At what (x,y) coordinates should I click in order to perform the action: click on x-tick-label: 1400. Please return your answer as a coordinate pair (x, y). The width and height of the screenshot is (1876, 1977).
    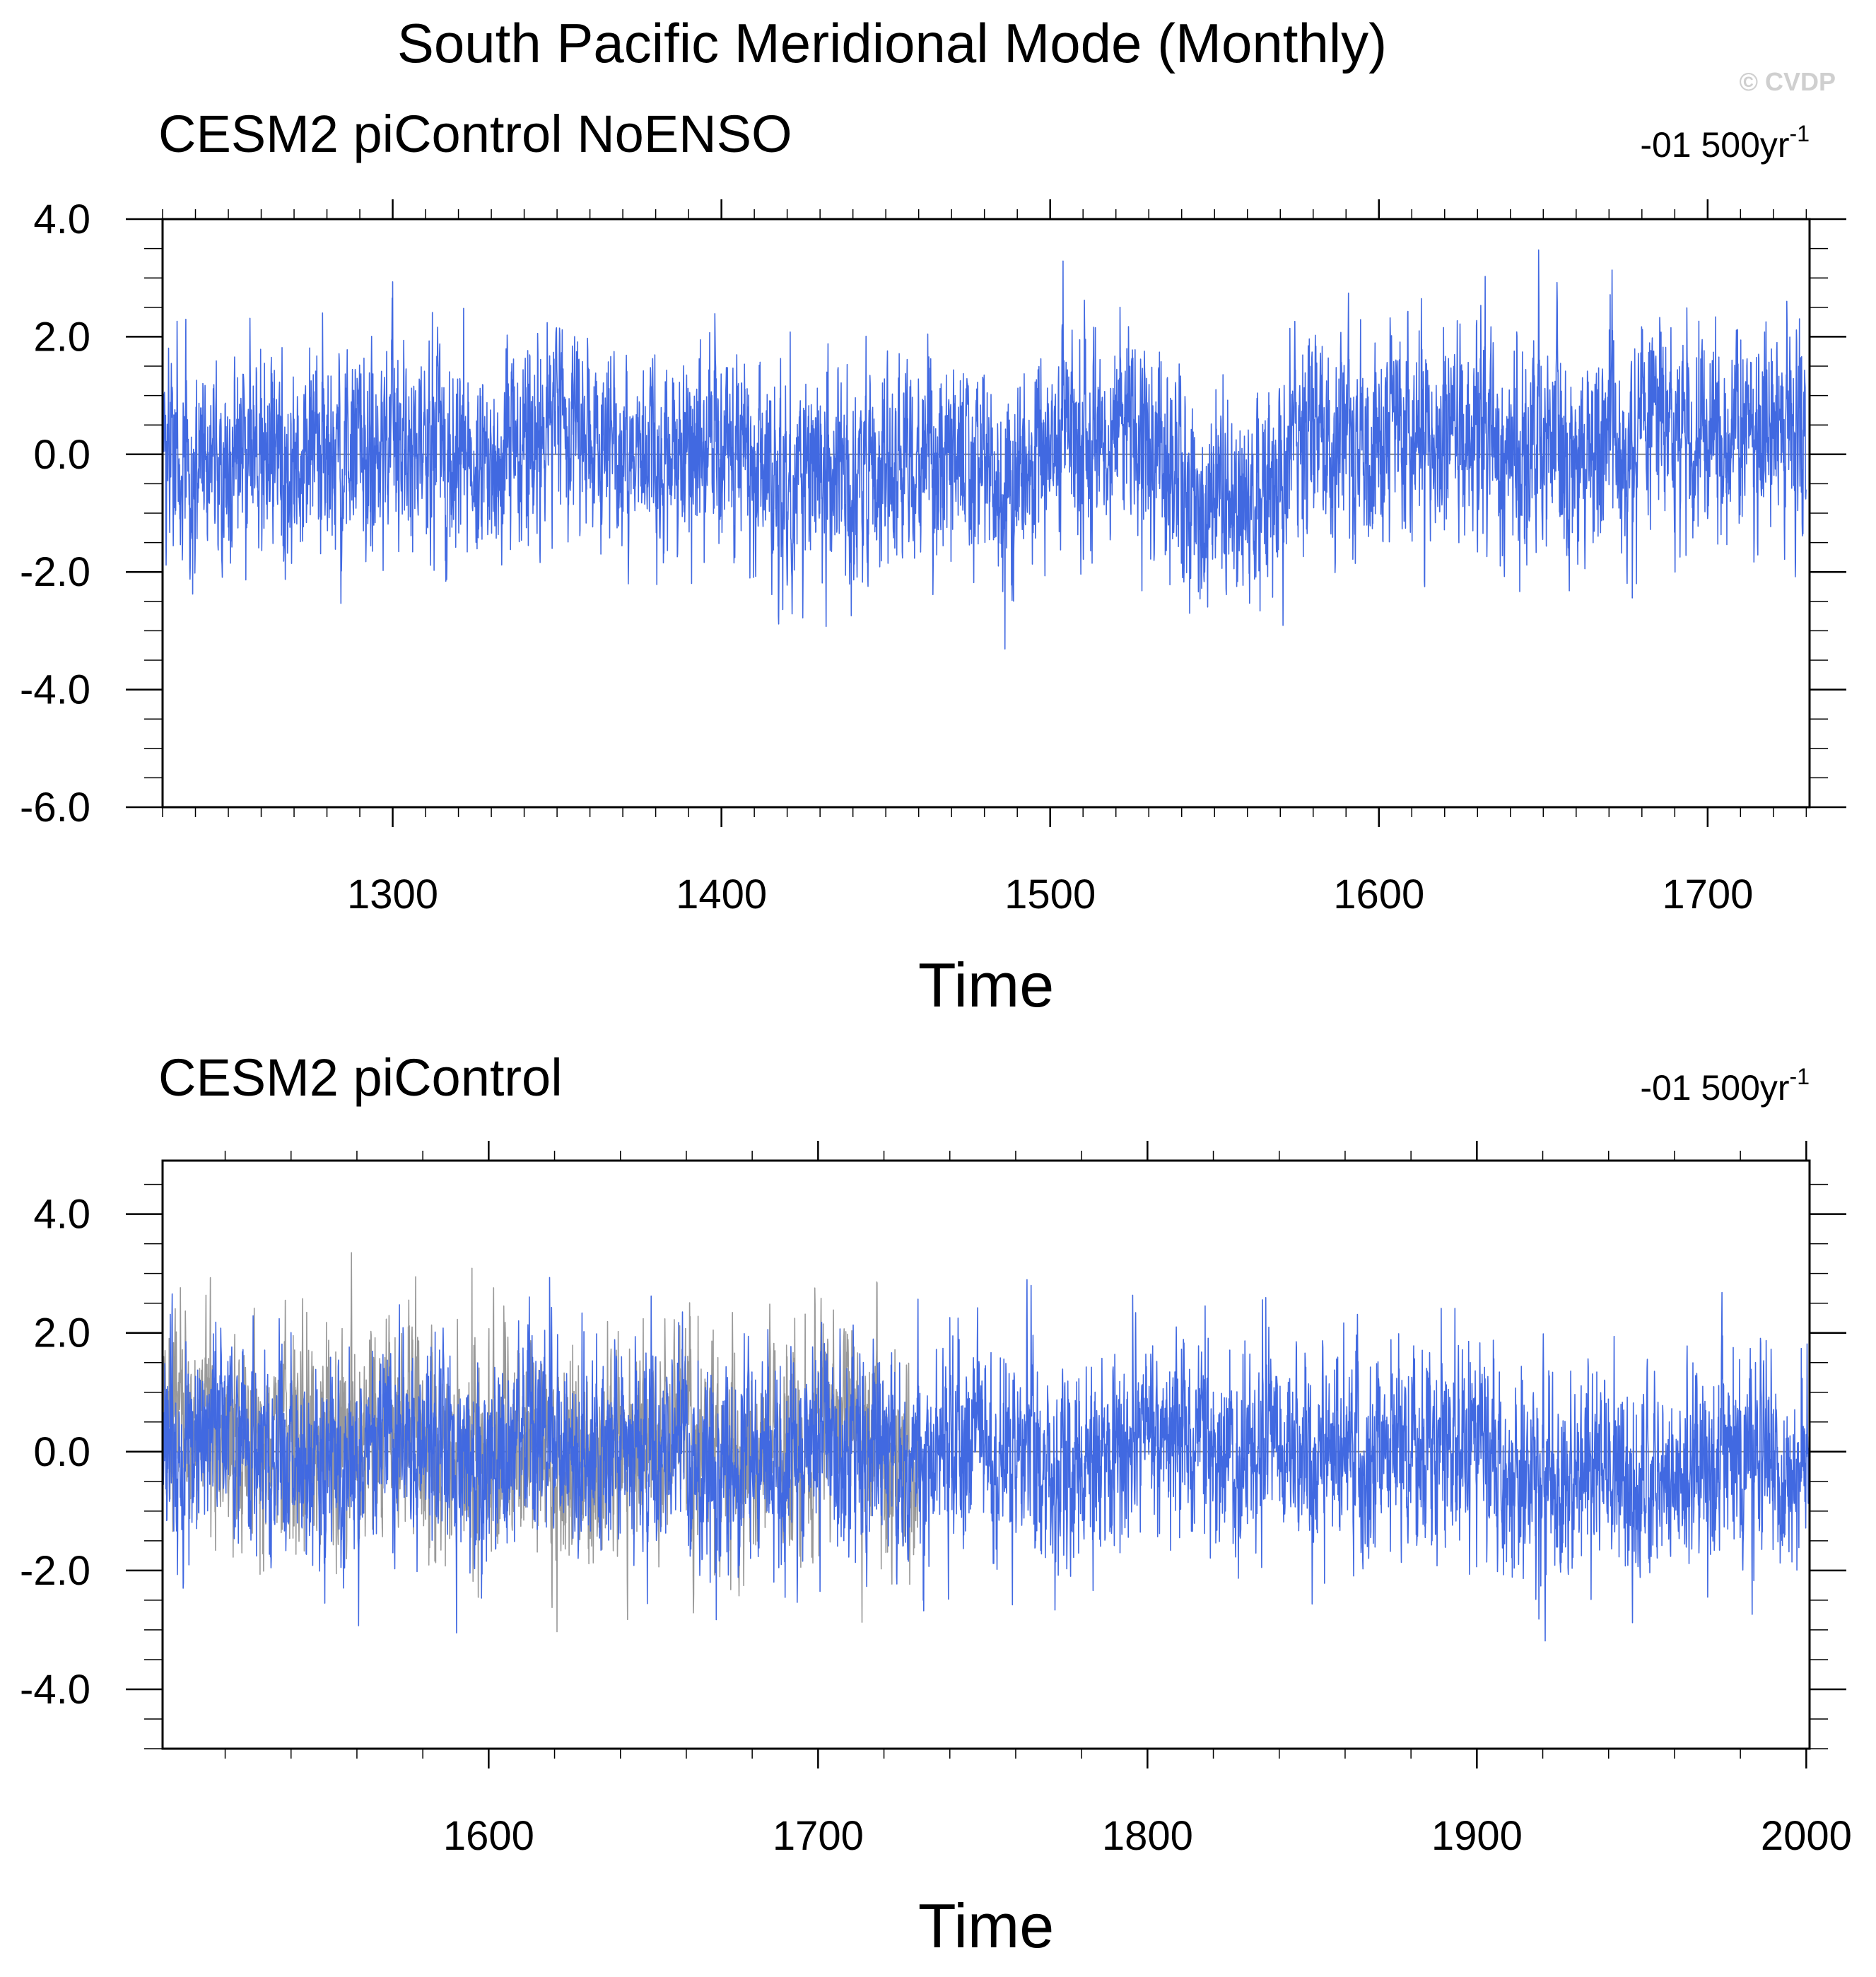
    Looking at the image, I should click on (721, 894).